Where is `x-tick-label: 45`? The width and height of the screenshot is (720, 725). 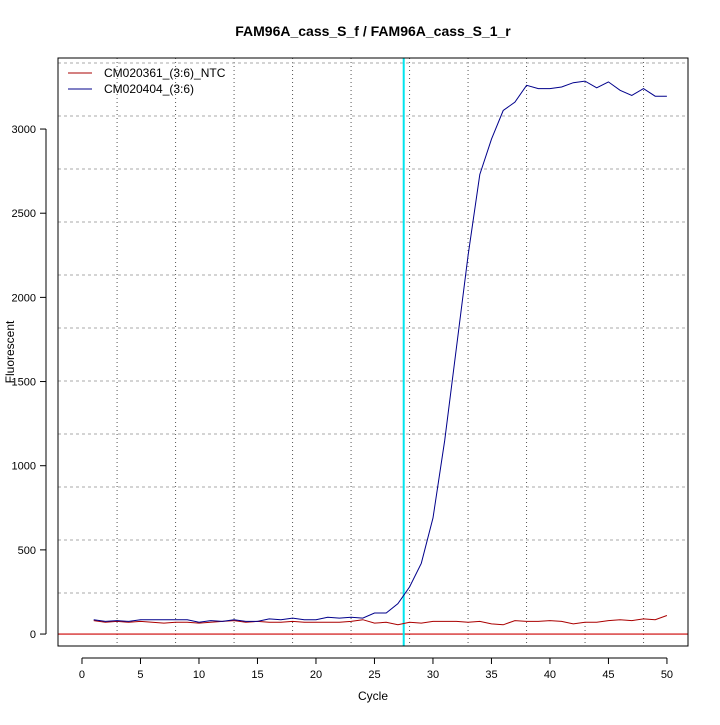
x-tick-label: 45 is located at coordinates (608, 675).